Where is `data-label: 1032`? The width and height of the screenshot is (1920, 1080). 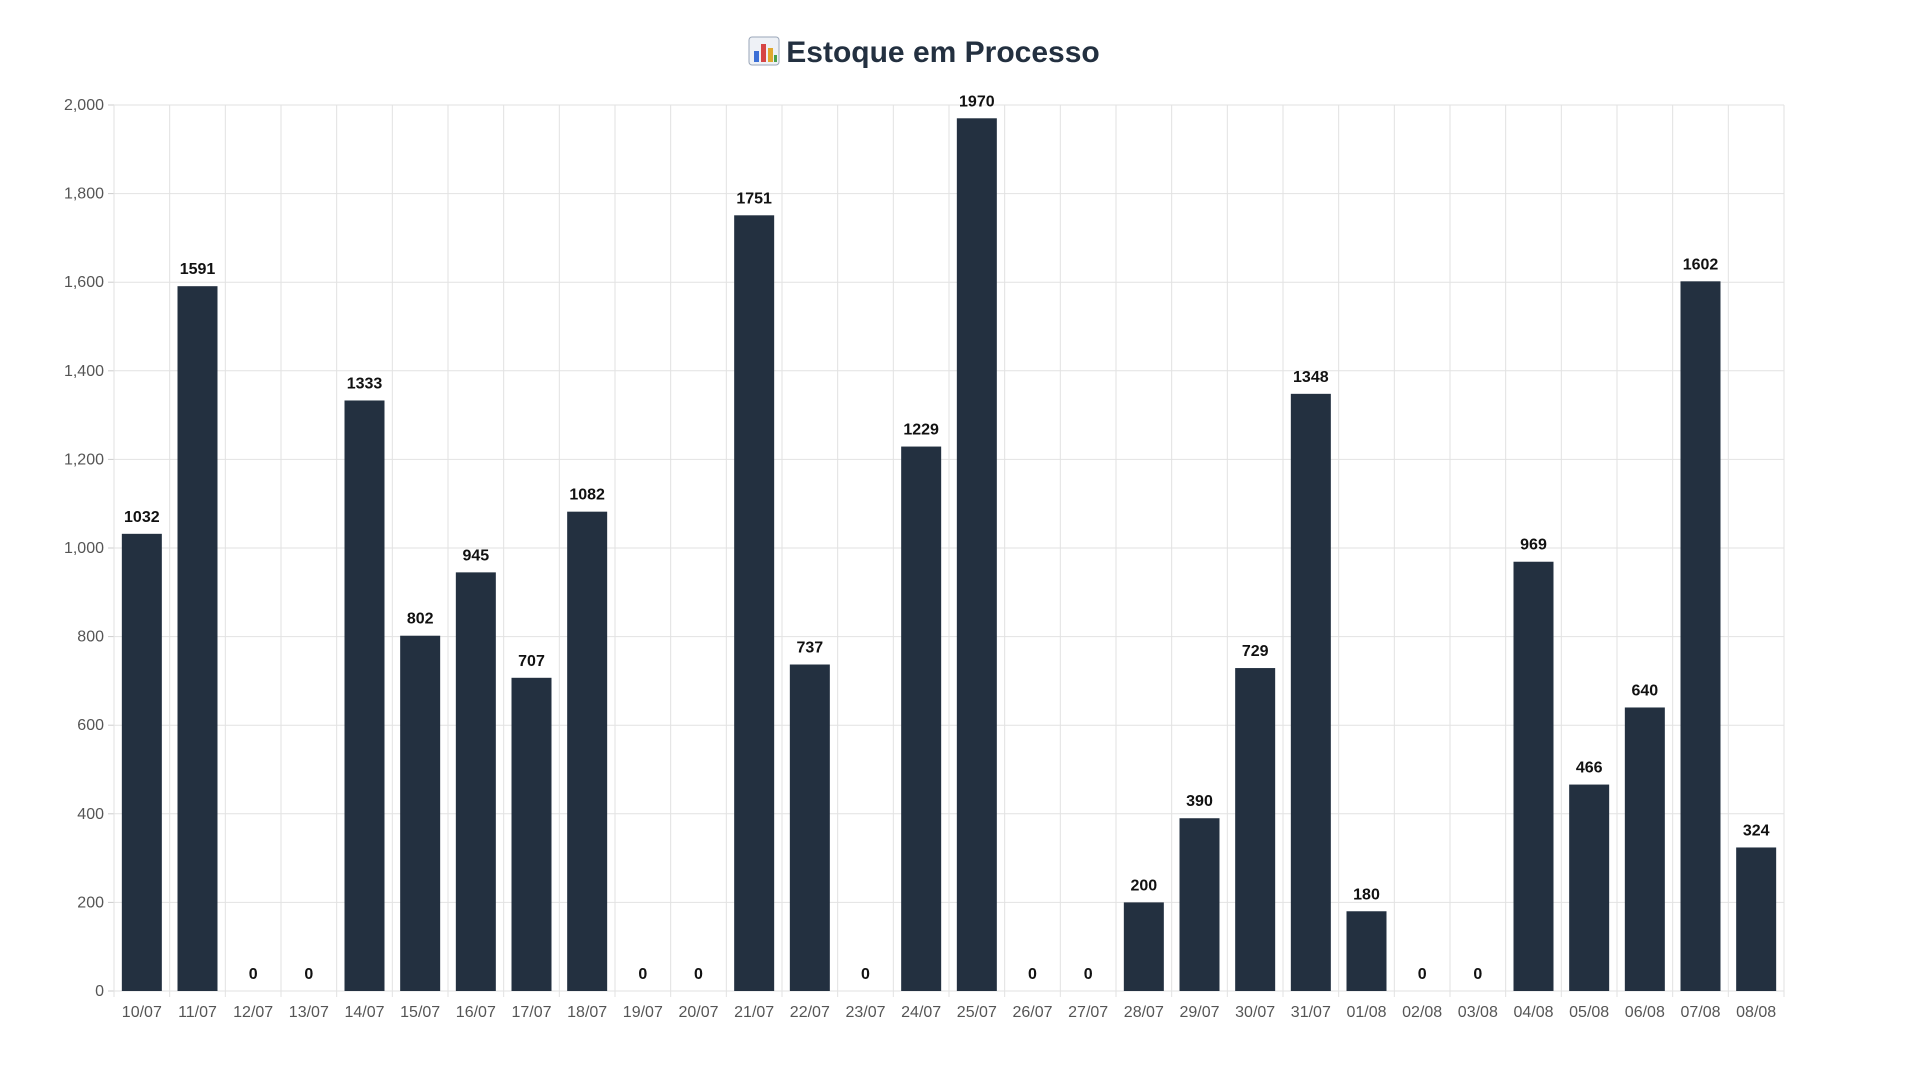
data-label: 1032 is located at coordinates (142, 517).